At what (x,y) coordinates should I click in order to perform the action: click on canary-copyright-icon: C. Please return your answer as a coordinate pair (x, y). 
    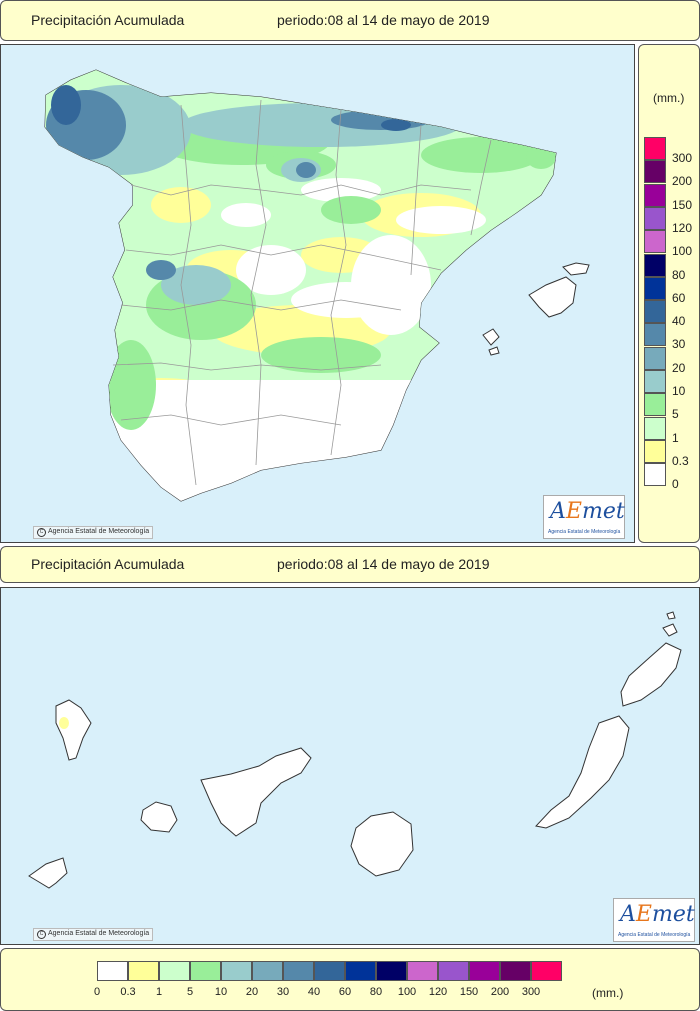
    Looking at the image, I should click on (41, 934).